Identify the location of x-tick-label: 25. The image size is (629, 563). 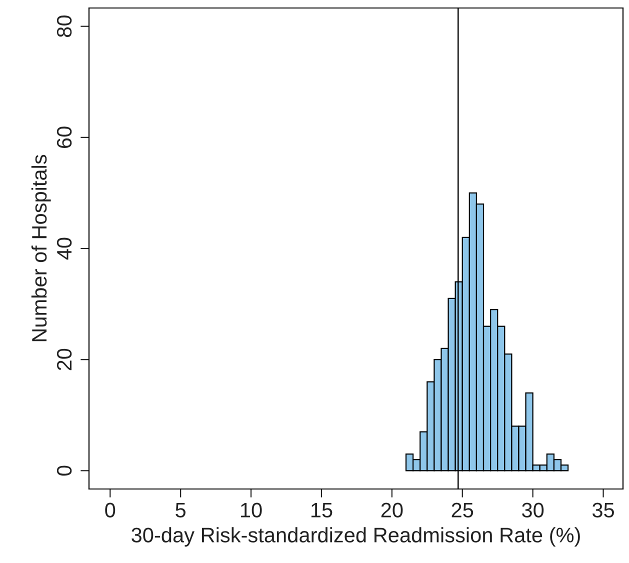
(463, 510).